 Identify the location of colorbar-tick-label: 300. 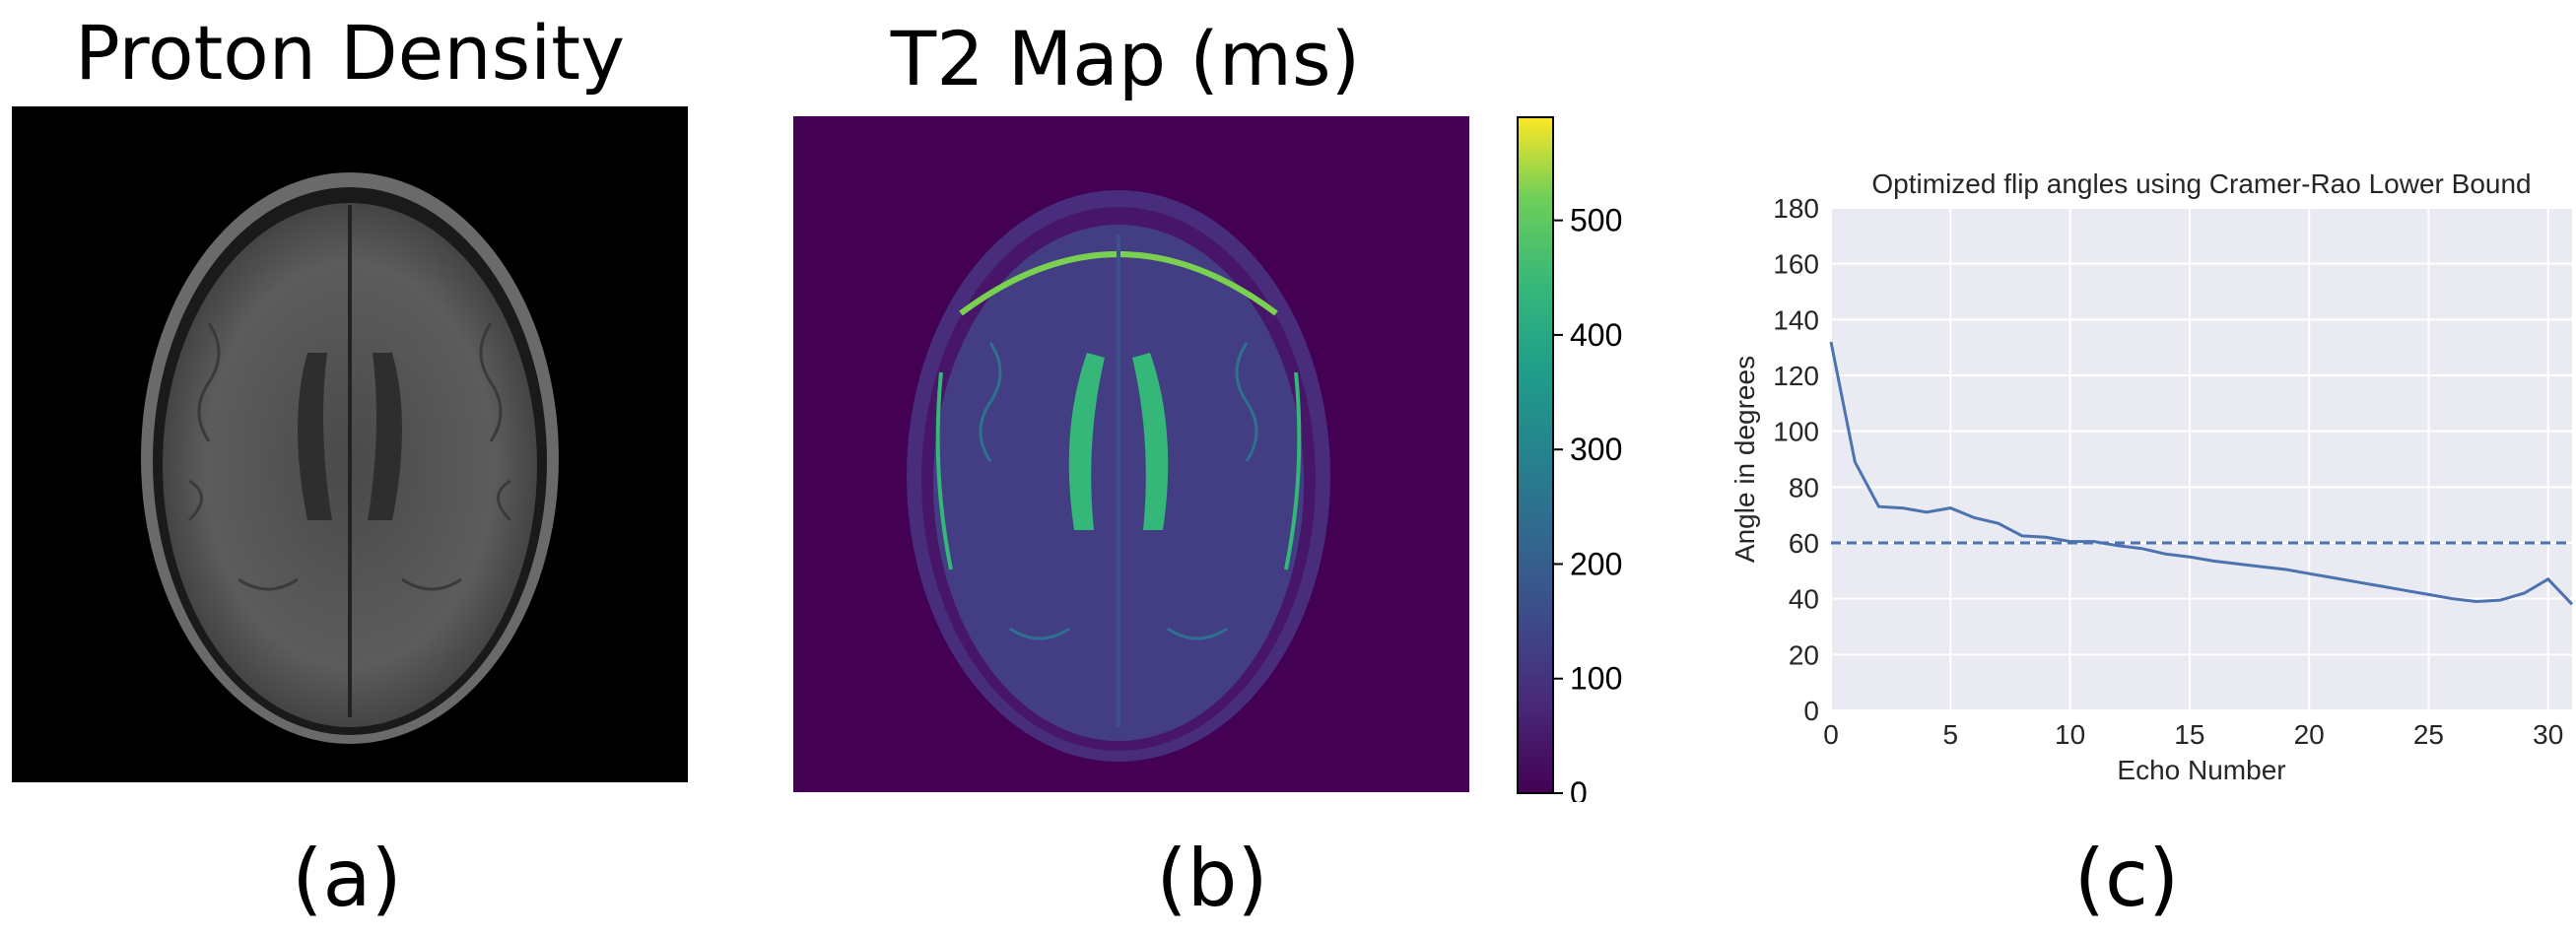
(1596, 449).